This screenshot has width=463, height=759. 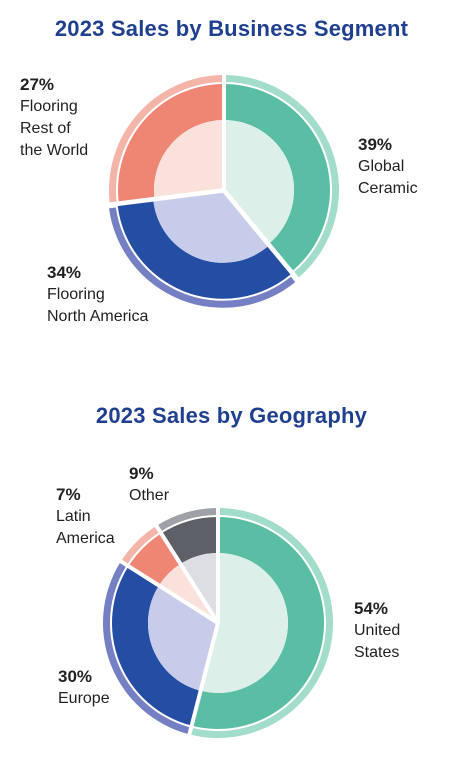 I want to click on slice-outer-flooring-north-america, so click(x=204, y=250).